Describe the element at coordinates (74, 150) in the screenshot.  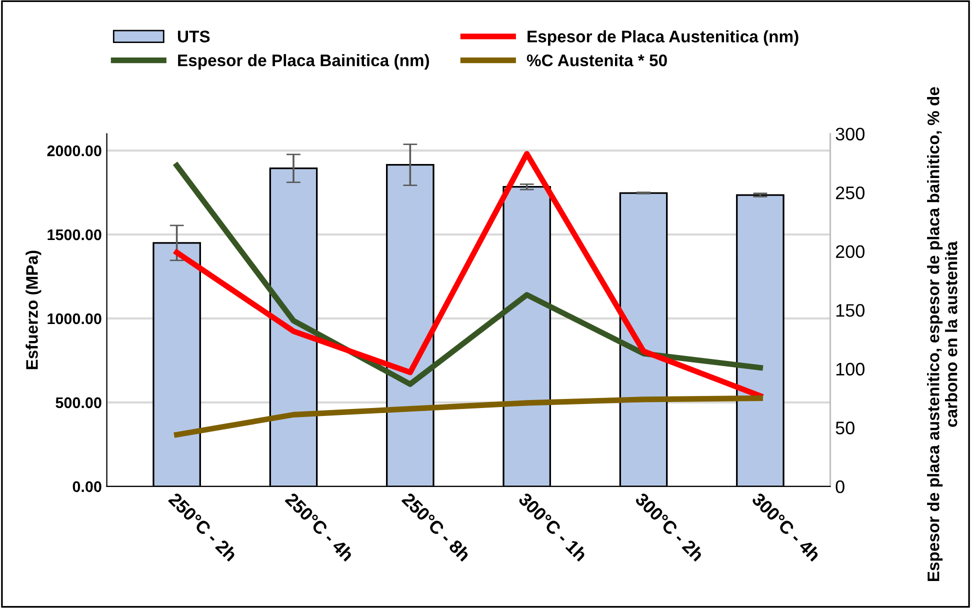
I see `y-tick-label: 2000.00` at that location.